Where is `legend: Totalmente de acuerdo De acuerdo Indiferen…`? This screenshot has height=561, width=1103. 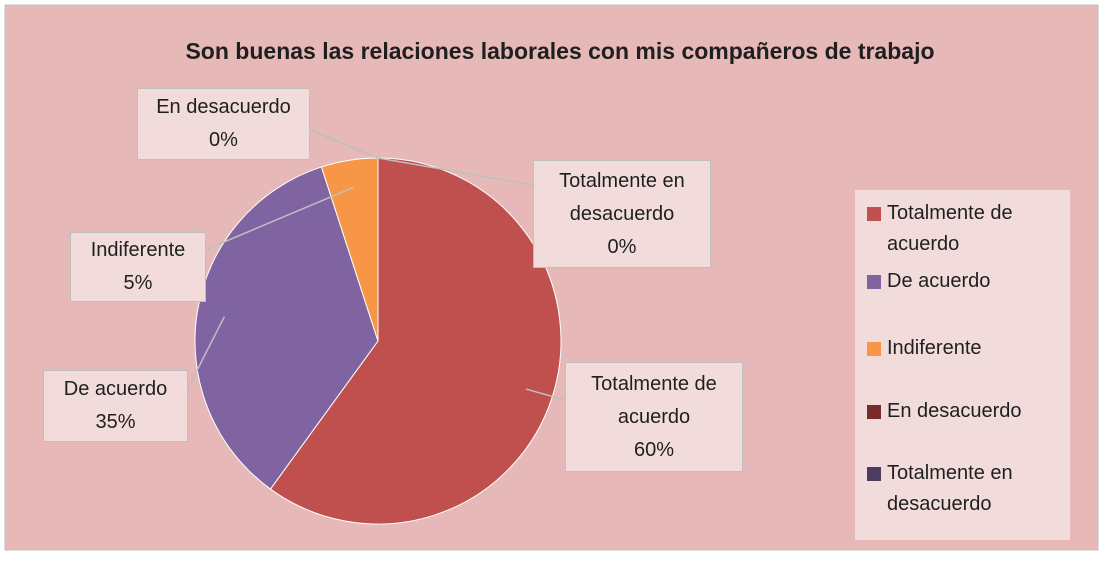 legend: Totalmente de acuerdo De acuerdo Indiferen… is located at coordinates (962, 365).